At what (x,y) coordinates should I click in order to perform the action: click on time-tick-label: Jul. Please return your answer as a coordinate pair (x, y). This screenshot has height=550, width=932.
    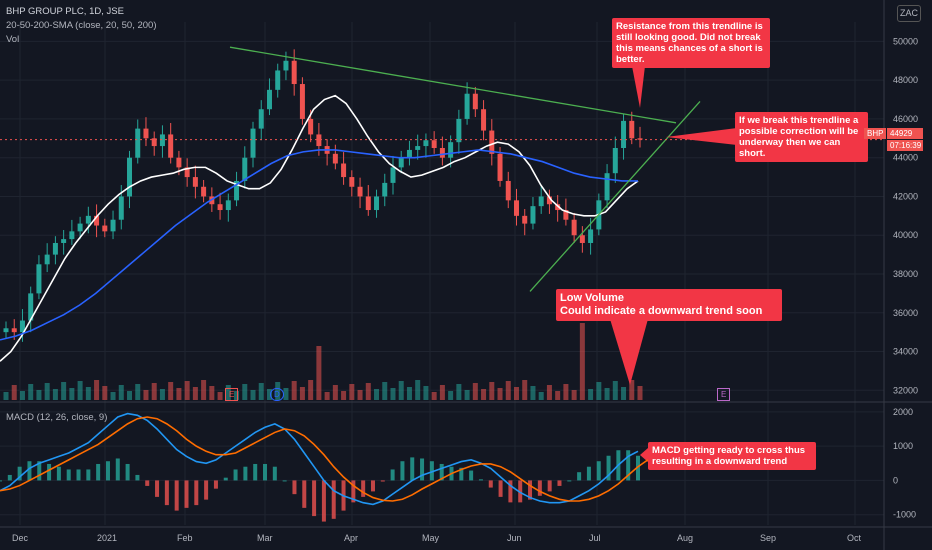
    Looking at the image, I should click on (595, 538).